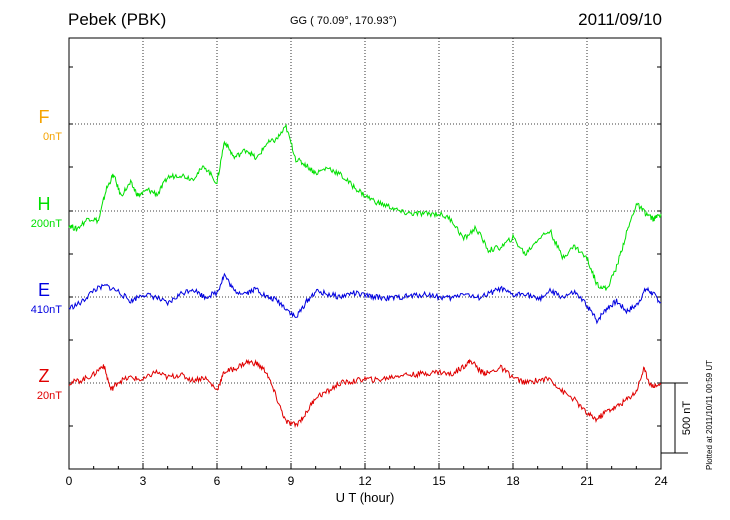 The image size is (730, 520). I want to click on x-tick-label: 24, so click(661, 481).